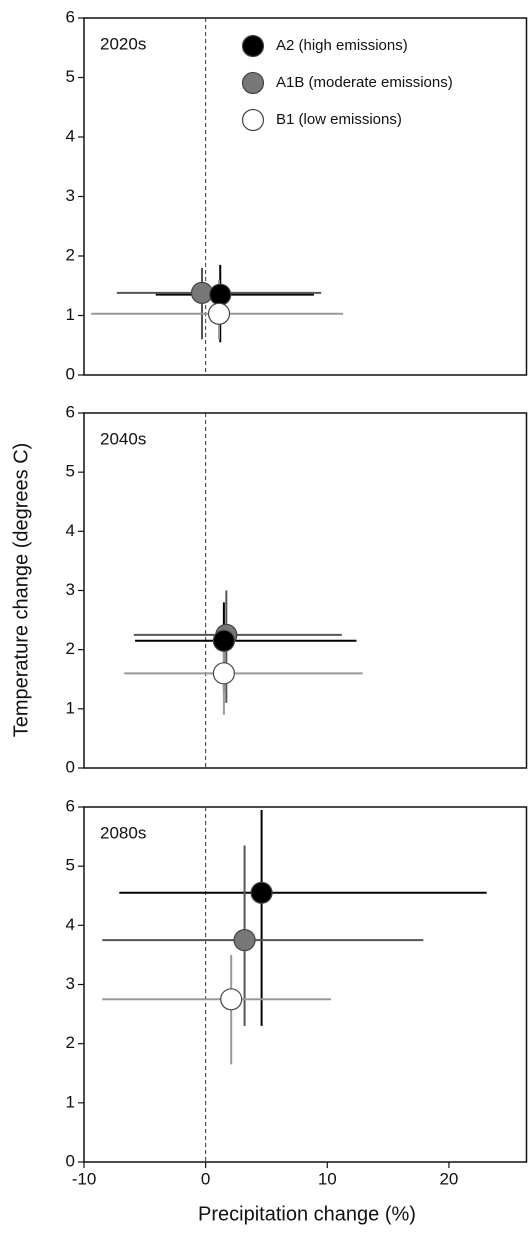  Describe the element at coordinates (84, 1178) in the screenshot. I see `x-tick-label: -10` at that location.